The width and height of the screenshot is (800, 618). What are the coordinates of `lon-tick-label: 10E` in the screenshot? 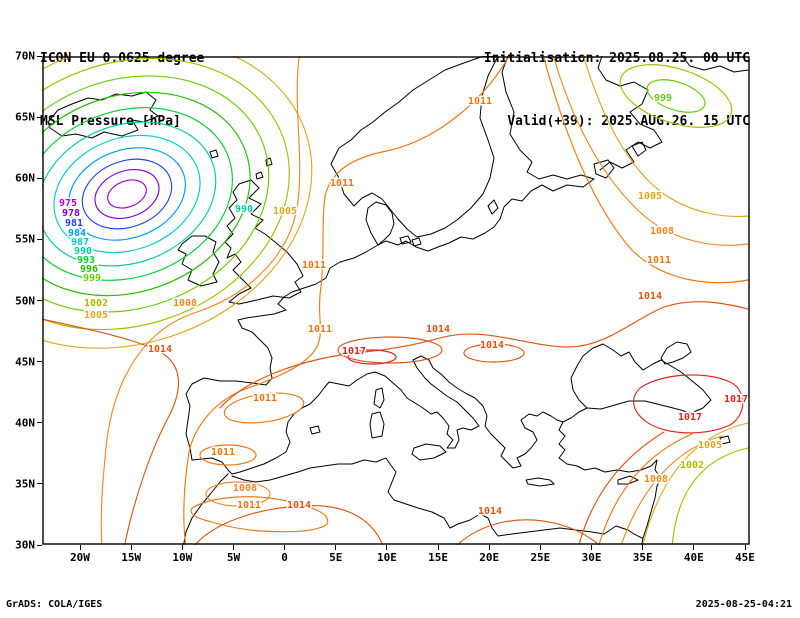 It's located at (386, 557).